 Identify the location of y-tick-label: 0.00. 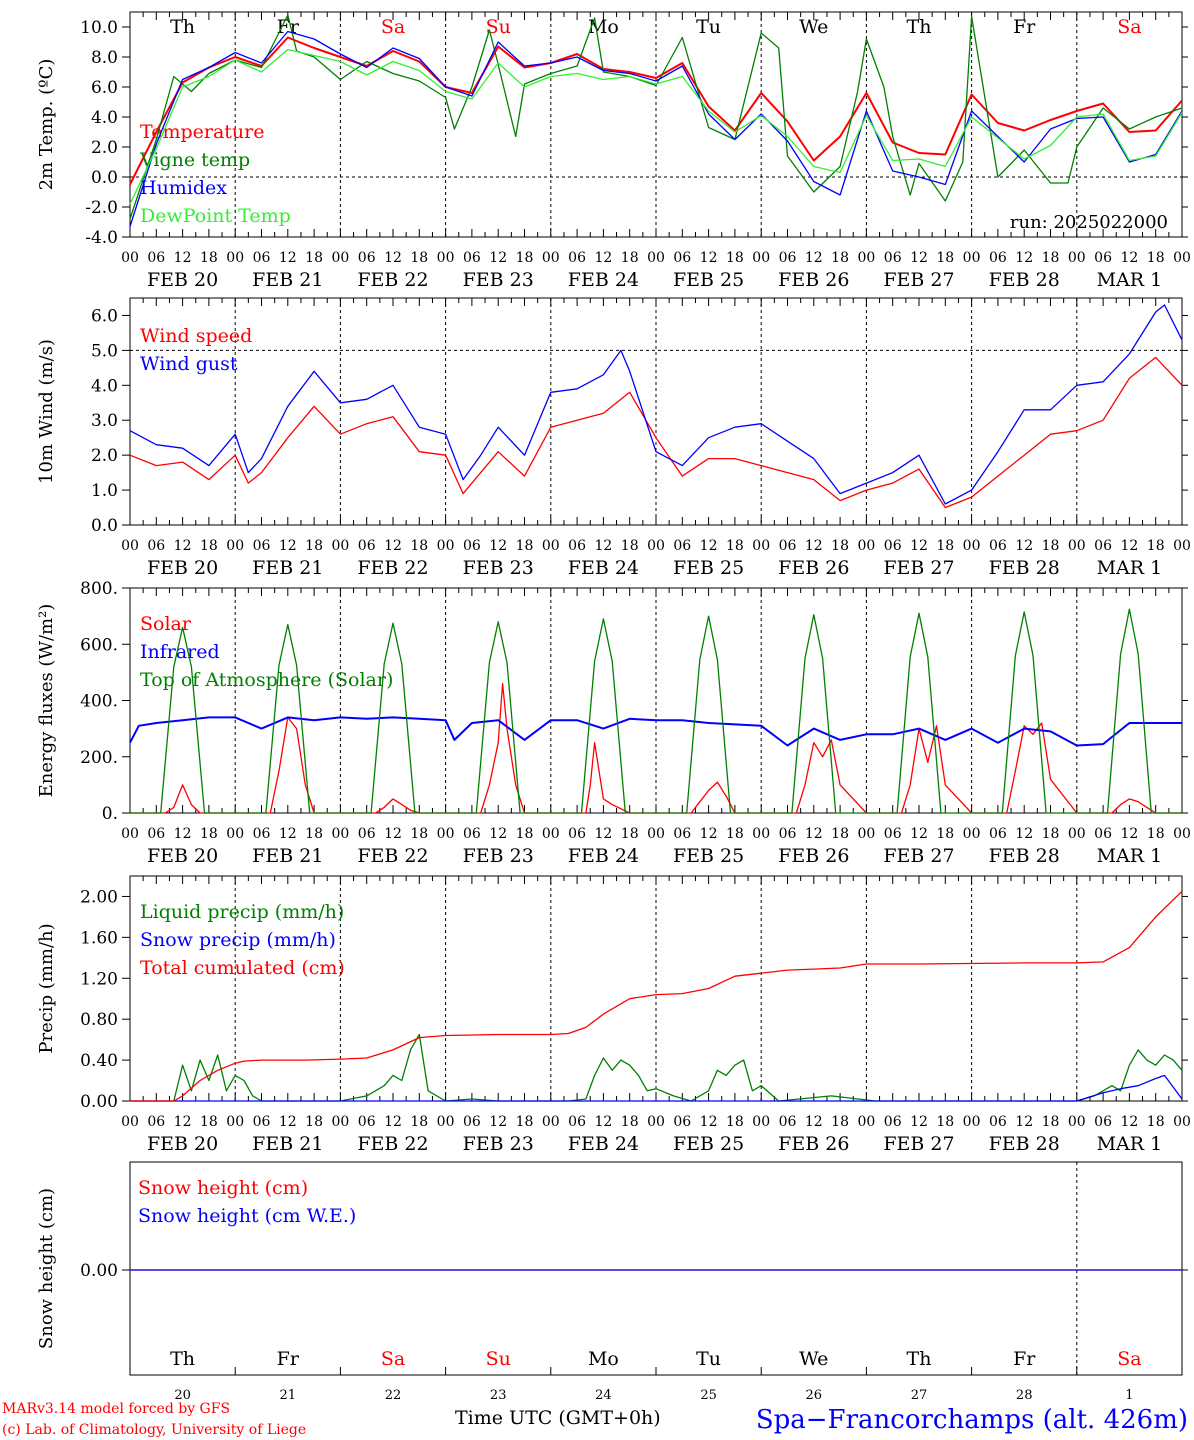
(99, 1271).